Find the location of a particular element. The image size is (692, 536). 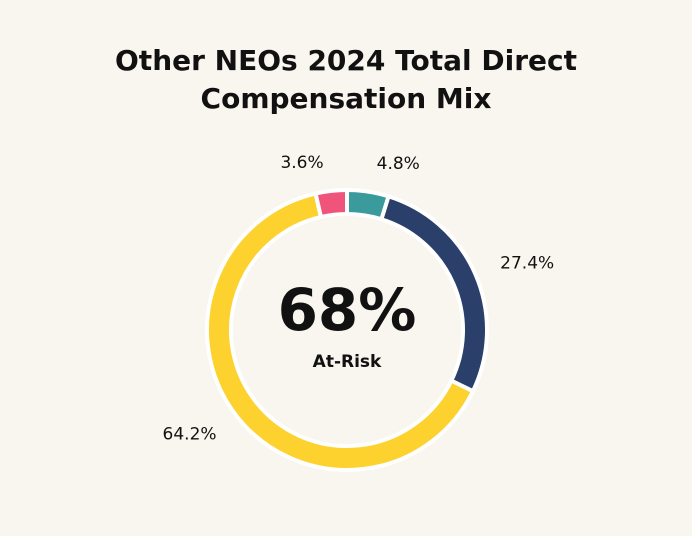

data-label: 4.8% is located at coordinates (398, 164).